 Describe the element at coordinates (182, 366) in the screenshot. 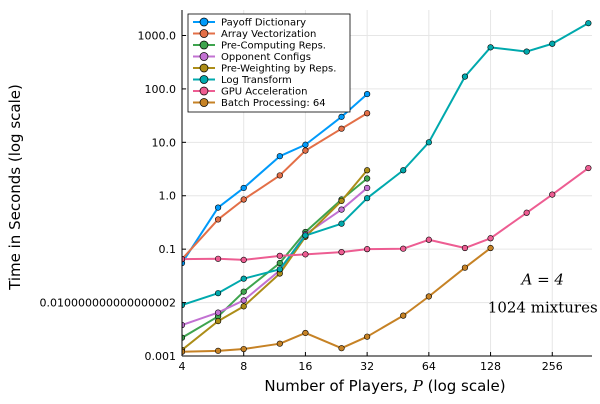

I see `x-tick-label: 4` at that location.